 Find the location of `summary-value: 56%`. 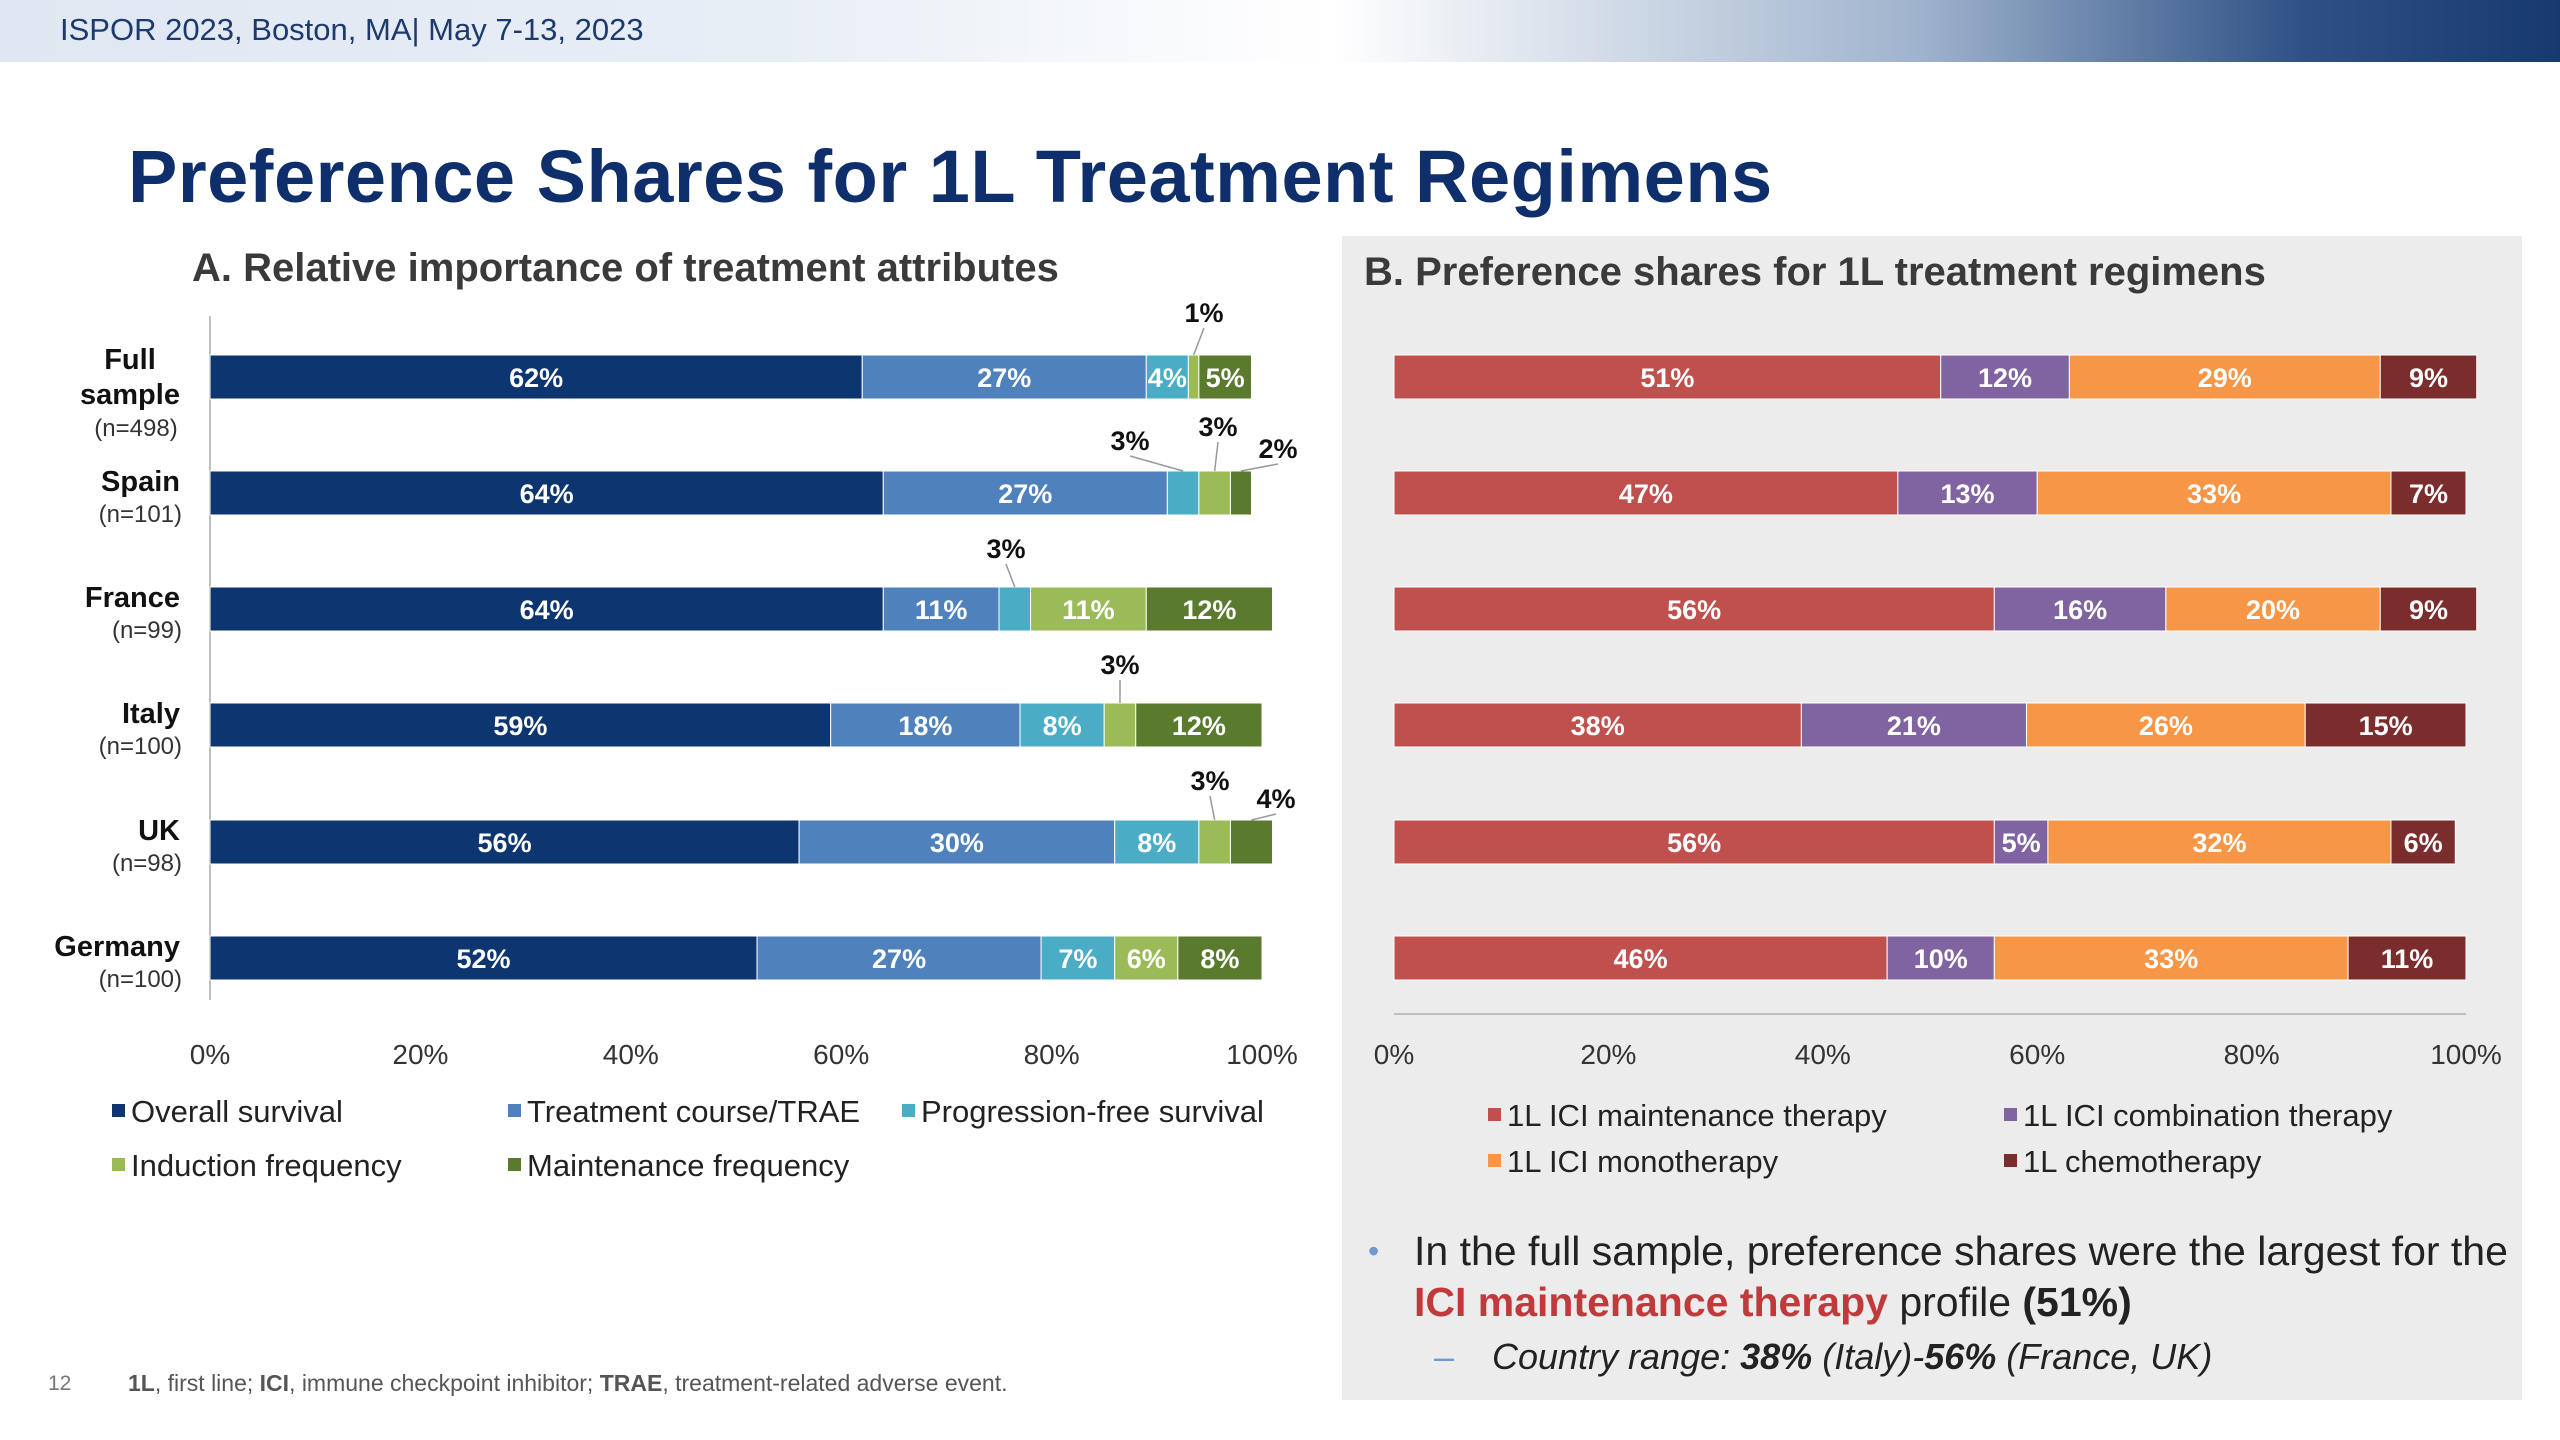

summary-value: 56% is located at coordinates (1960, 1356).